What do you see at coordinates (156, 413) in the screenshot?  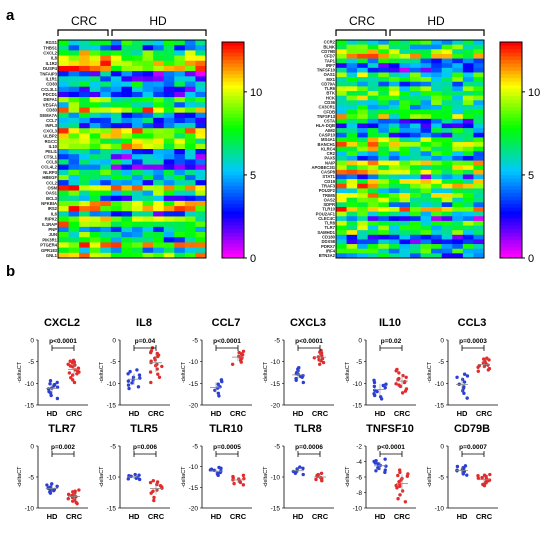 I see `x-tick-label: CRC` at bounding box center [156, 413].